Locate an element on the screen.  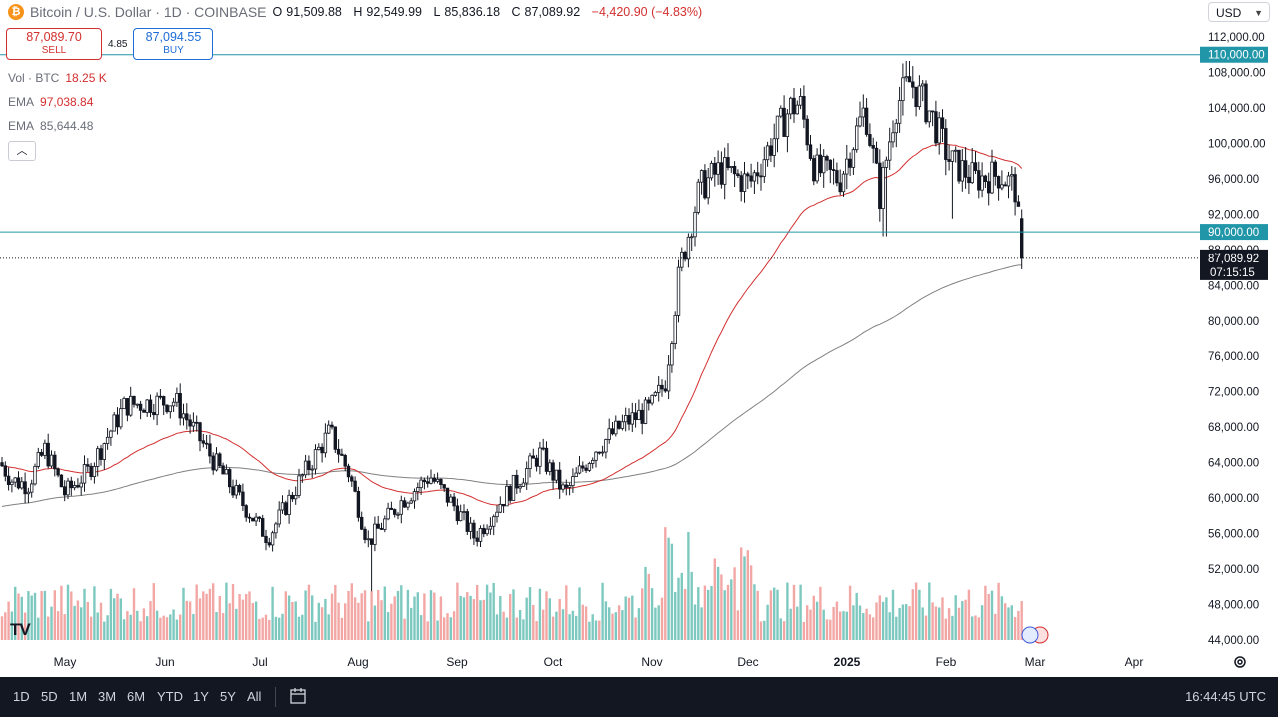
sell-button: 87,089.70 SELL is located at coordinates (54, 44).